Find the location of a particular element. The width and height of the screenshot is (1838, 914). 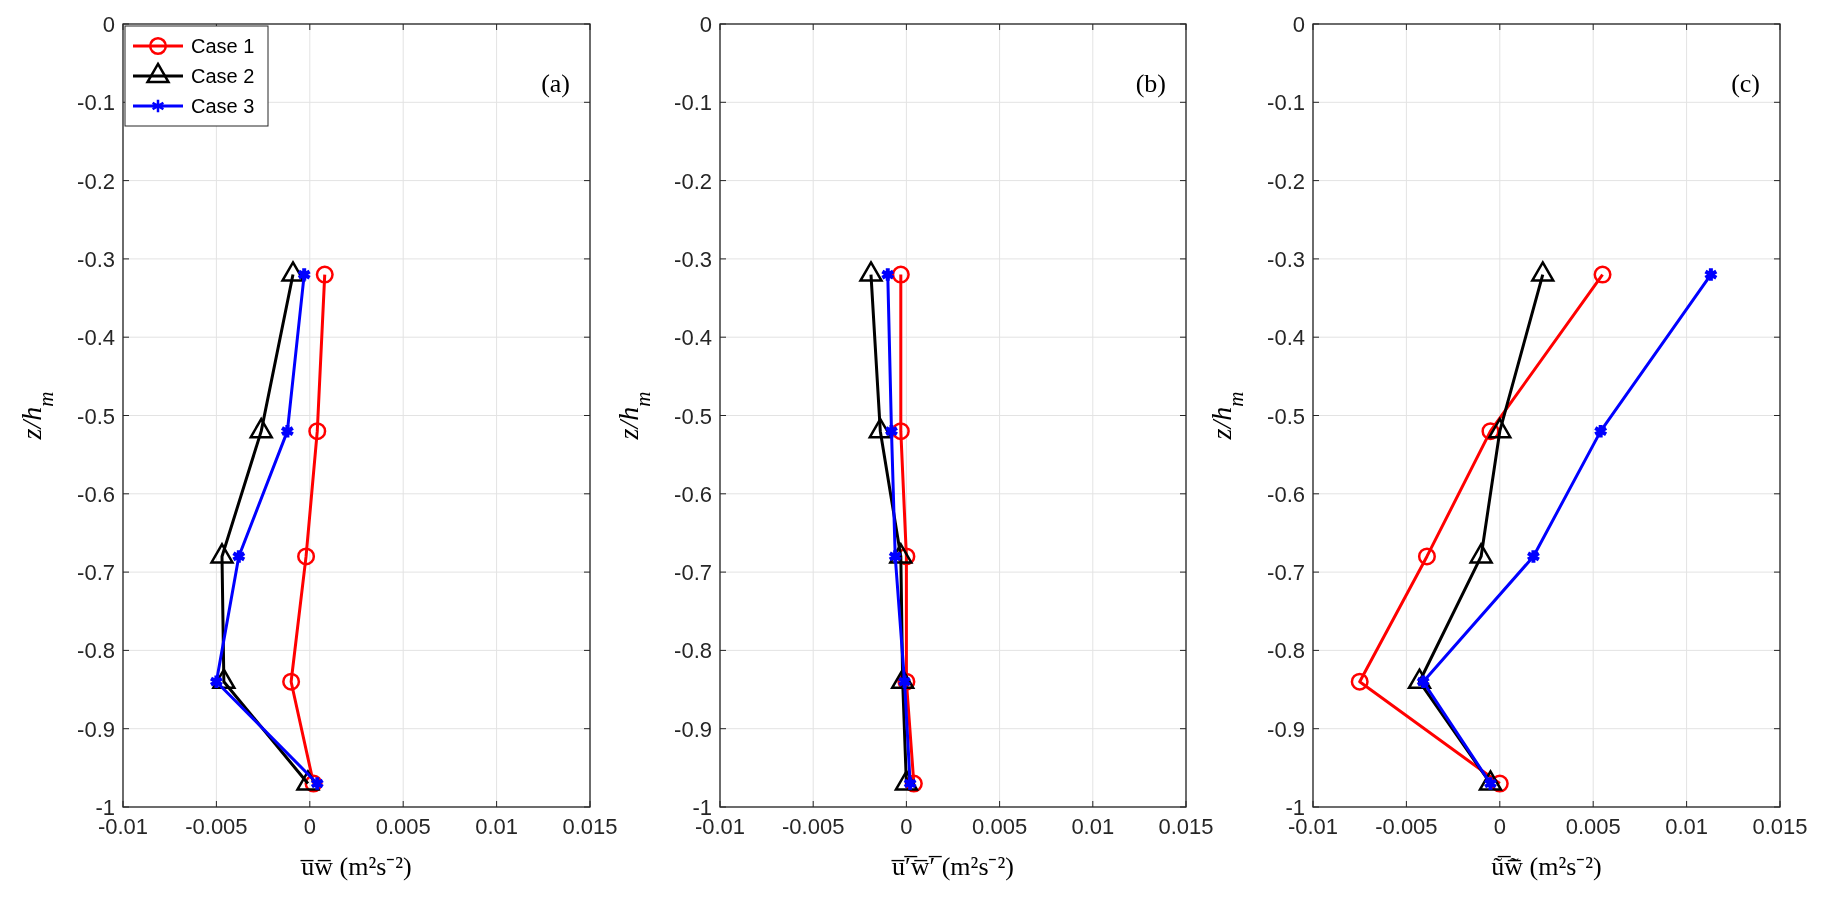

annotation: (b) is located at coordinates (1150, 83).